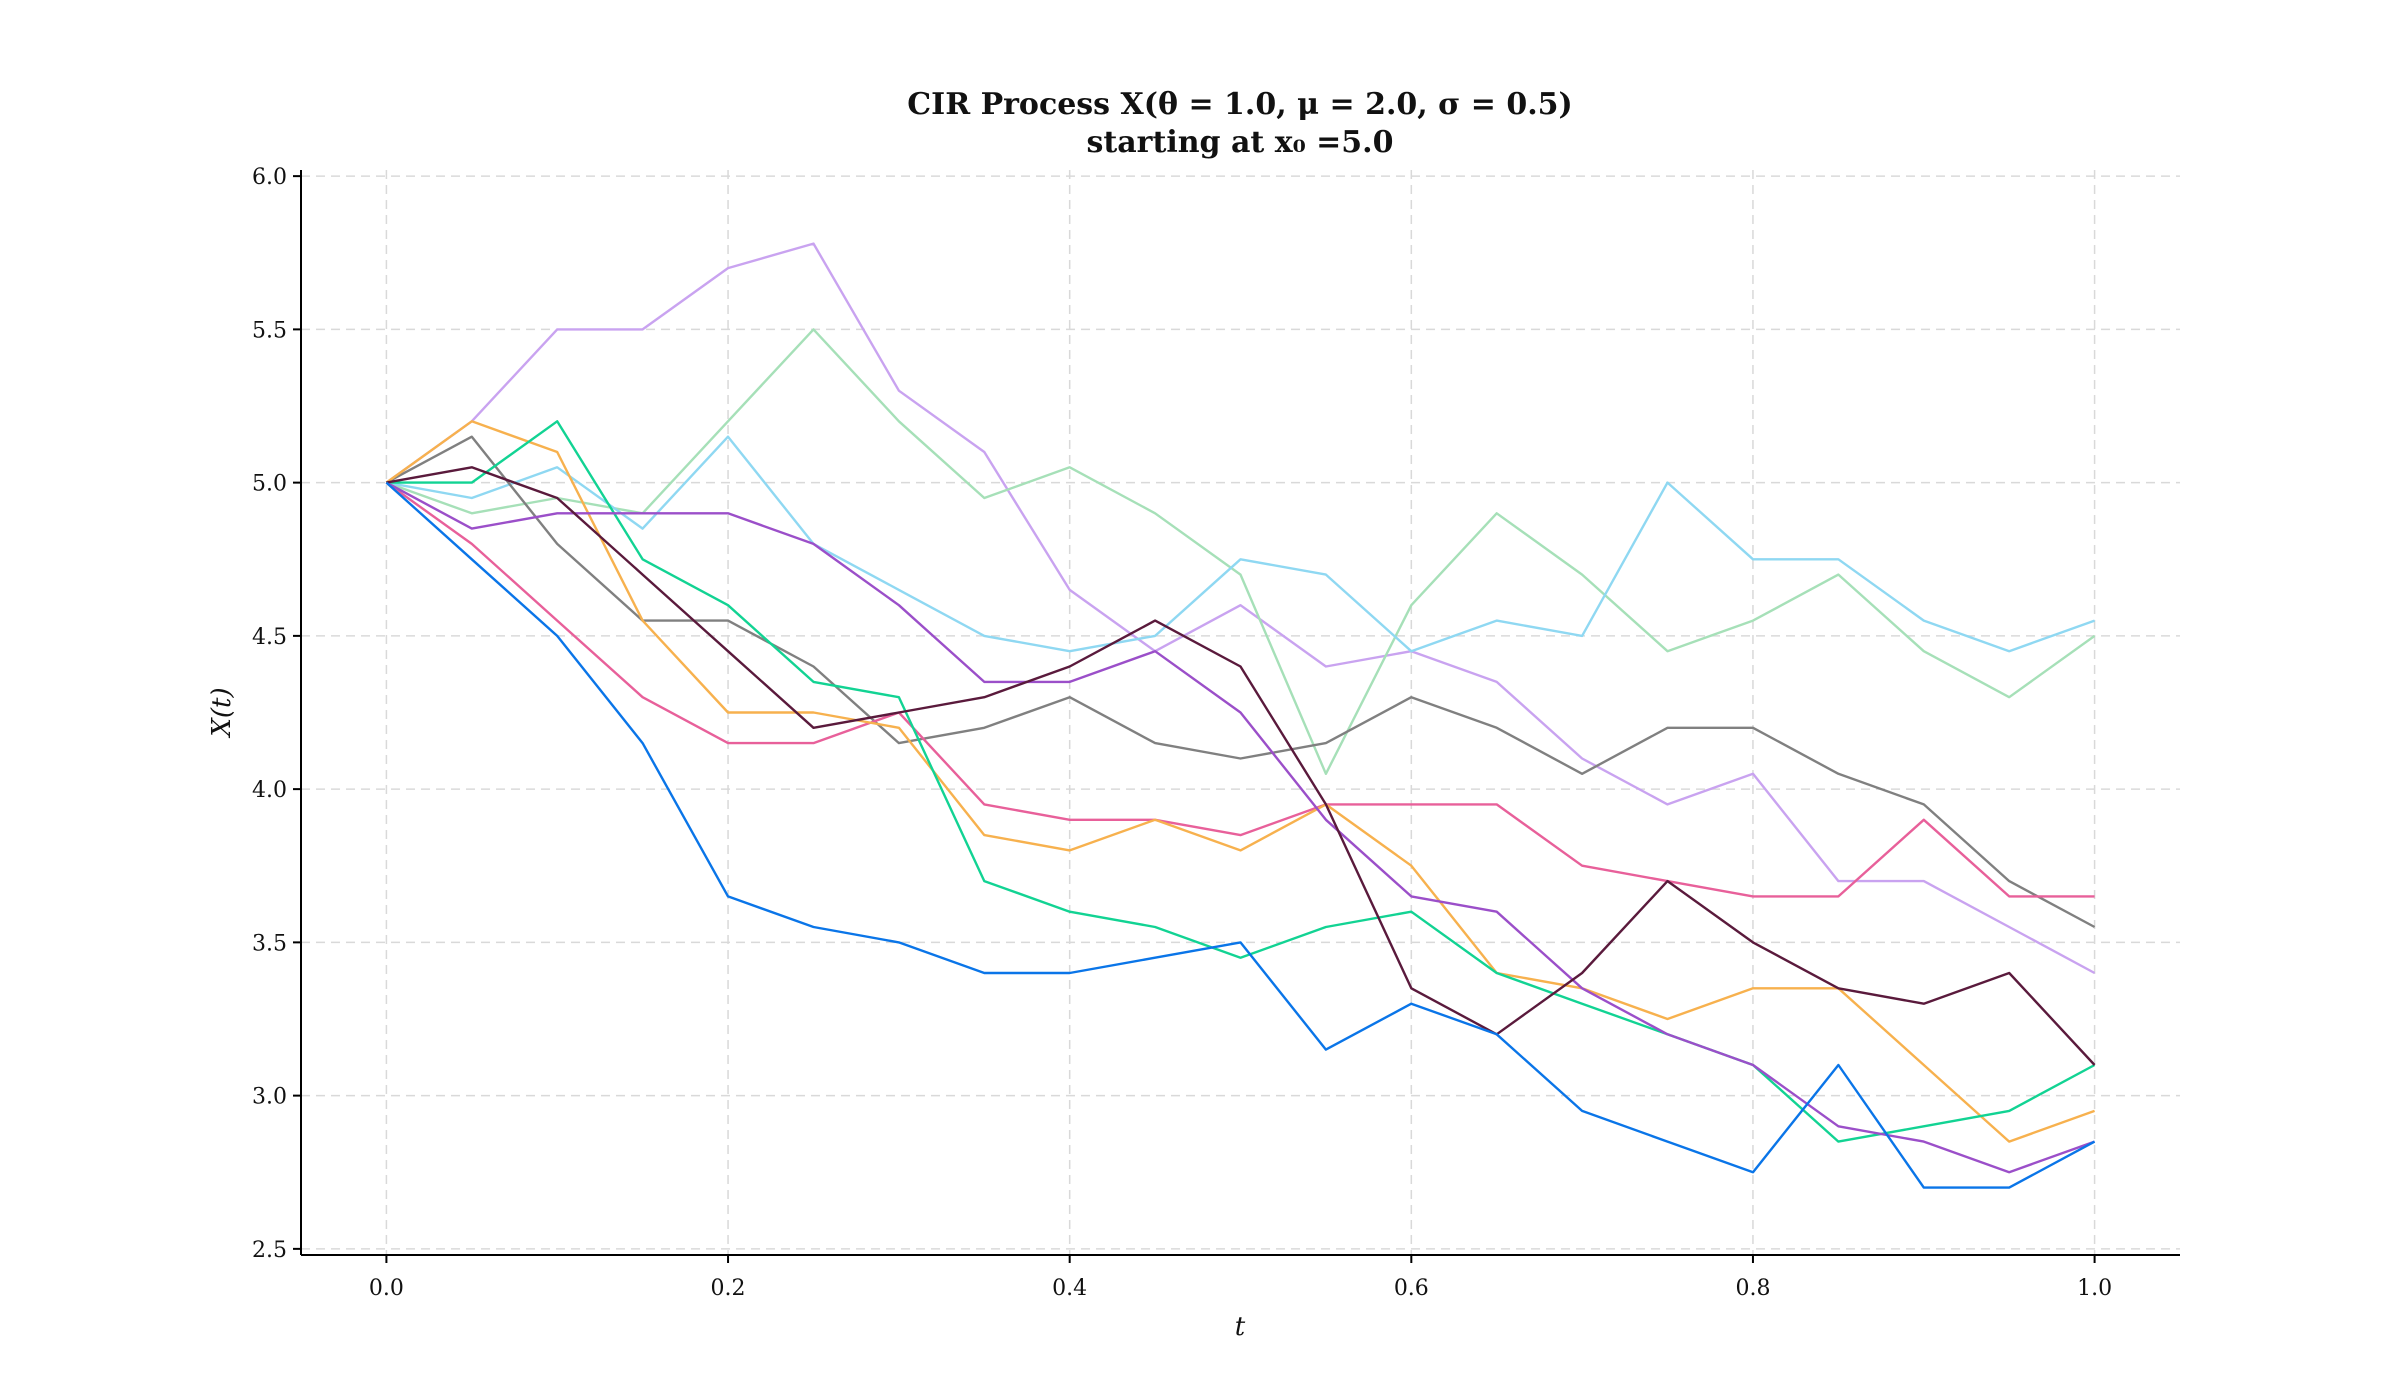 The height and width of the screenshot is (1400, 2400). What do you see at coordinates (1239, 142) in the screenshot?
I see `chart-title-line2: starting at x₀ =5.0` at bounding box center [1239, 142].